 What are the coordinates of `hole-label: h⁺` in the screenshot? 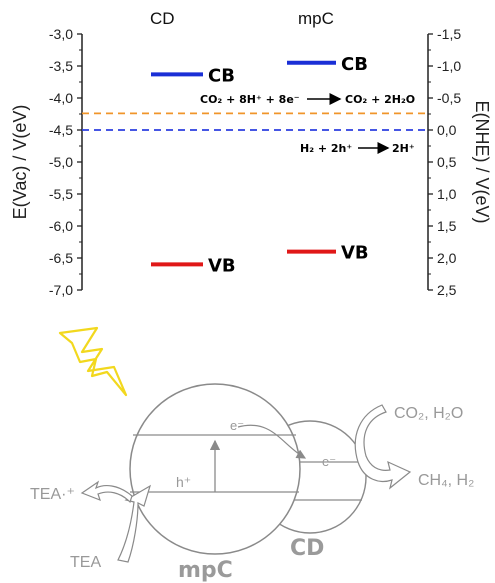 It's located at (183, 482).